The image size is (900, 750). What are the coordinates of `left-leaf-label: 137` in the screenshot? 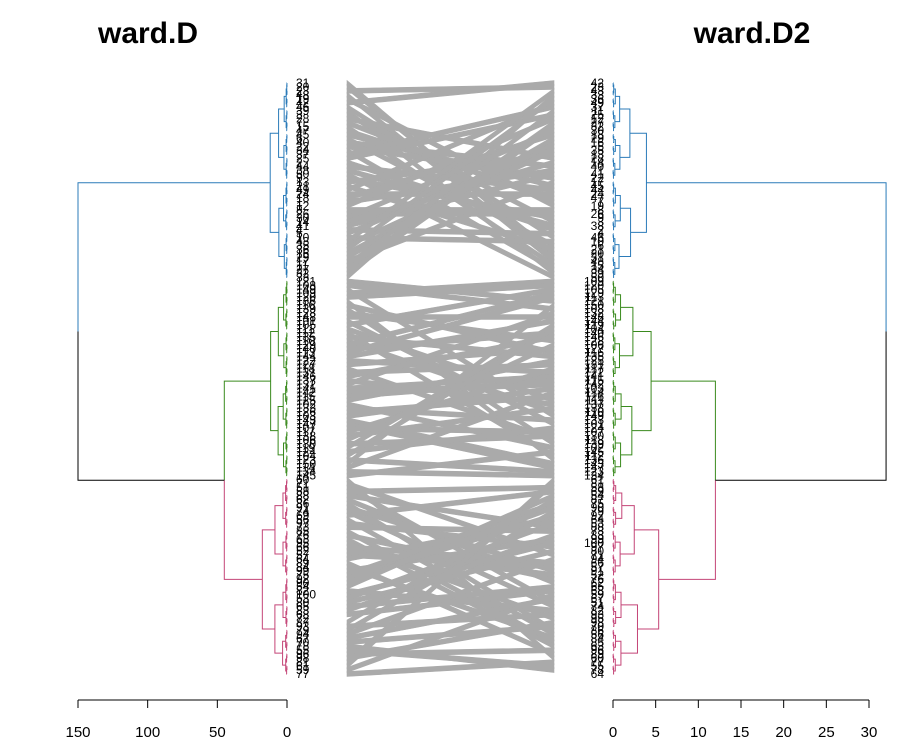 It's located at (306, 380).